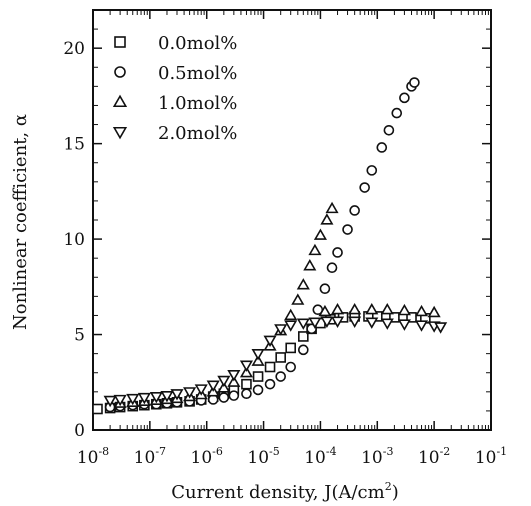 This screenshot has height=506, width=531. I want to click on y-tick-label: 10, so click(74, 240).